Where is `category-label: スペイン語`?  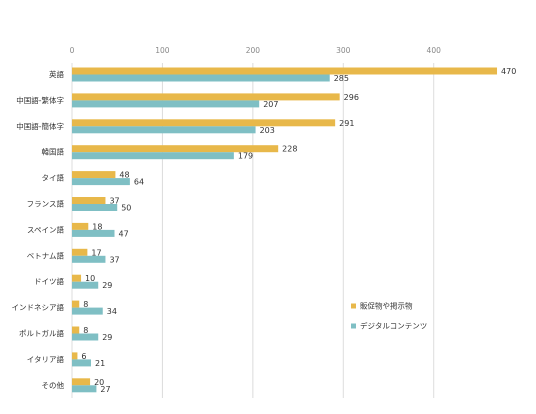
category-label: スペイン語 is located at coordinates (45, 229).